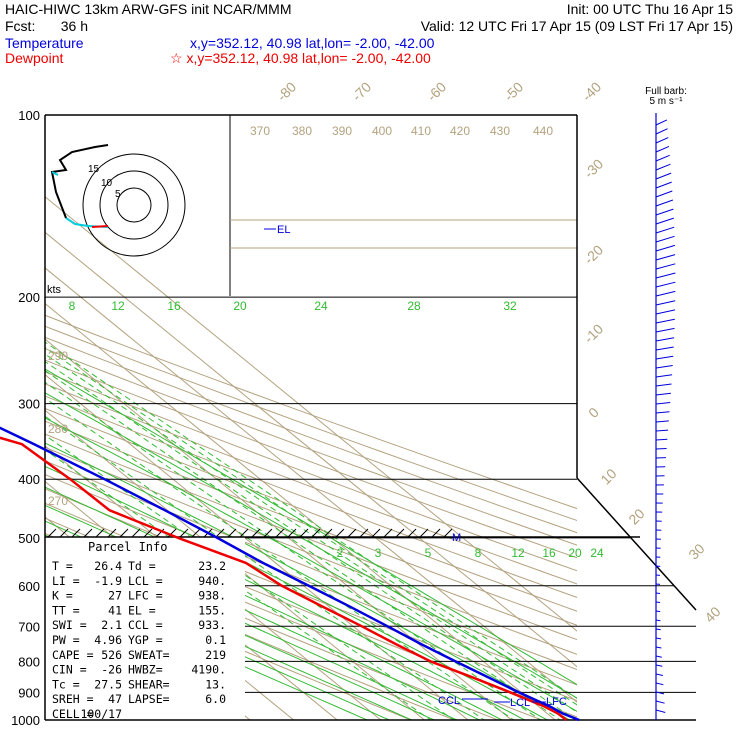  What do you see at coordinates (712, 614) in the screenshot?
I see `isotherm-label-12: 40` at bounding box center [712, 614].